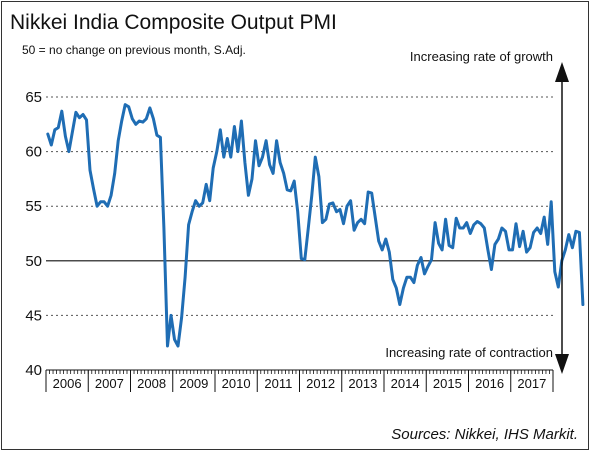 The height and width of the screenshot is (451, 590). I want to click on x-tick-label: 2017, so click(531, 383).